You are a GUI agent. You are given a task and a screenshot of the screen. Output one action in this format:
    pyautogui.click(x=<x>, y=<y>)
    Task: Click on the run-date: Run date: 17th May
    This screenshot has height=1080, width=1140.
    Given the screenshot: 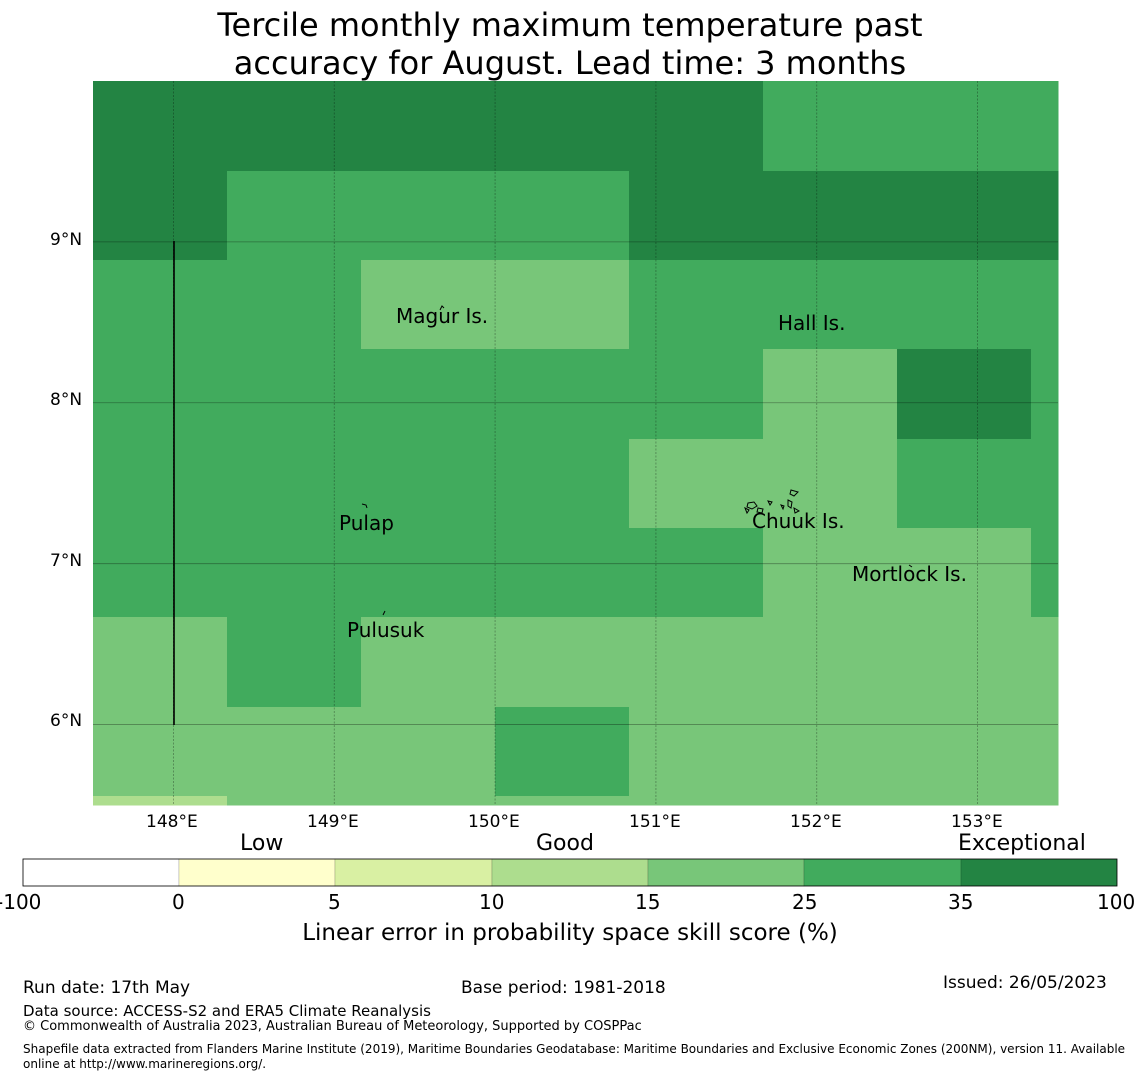 What is the action you would take?
    pyautogui.click(x=107, y=988)
    